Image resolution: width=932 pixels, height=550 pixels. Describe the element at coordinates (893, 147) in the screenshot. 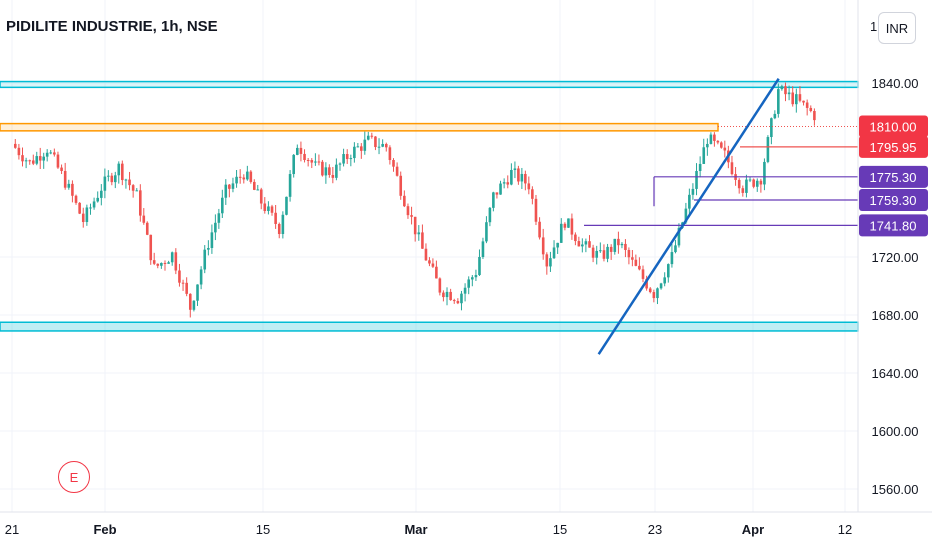

I see `price-label-text: 1795.95` at that location.